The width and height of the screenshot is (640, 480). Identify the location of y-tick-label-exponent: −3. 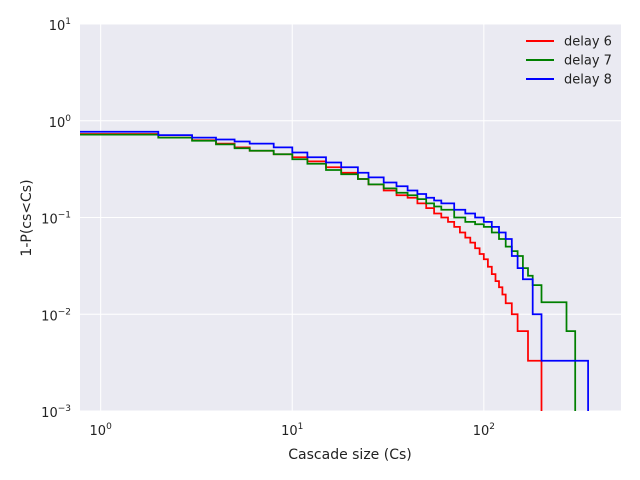
(64, 409).